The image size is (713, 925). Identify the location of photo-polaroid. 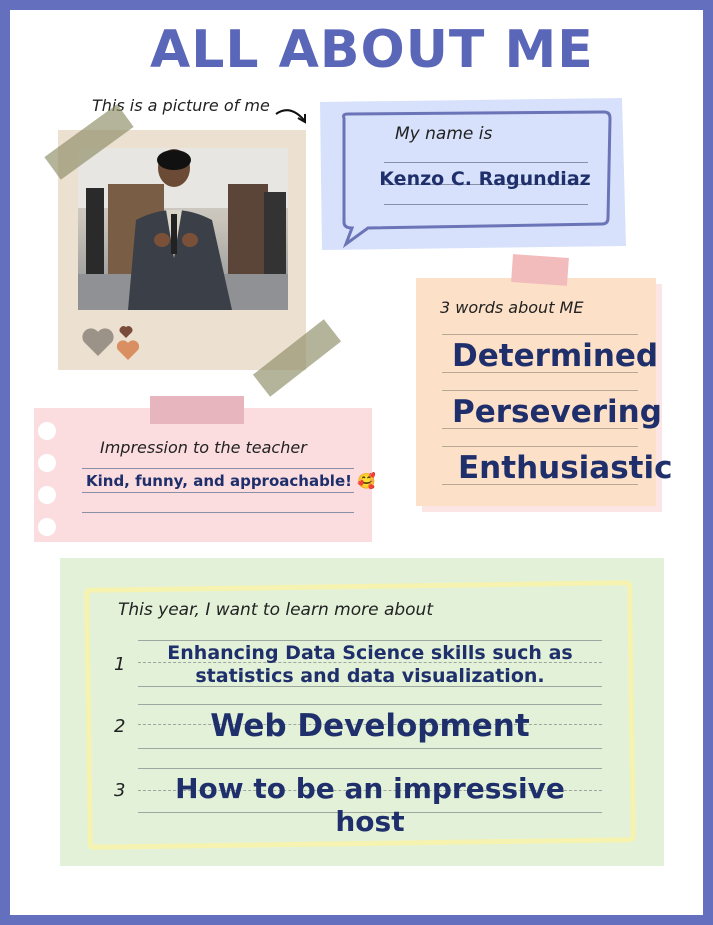
(182, 250).